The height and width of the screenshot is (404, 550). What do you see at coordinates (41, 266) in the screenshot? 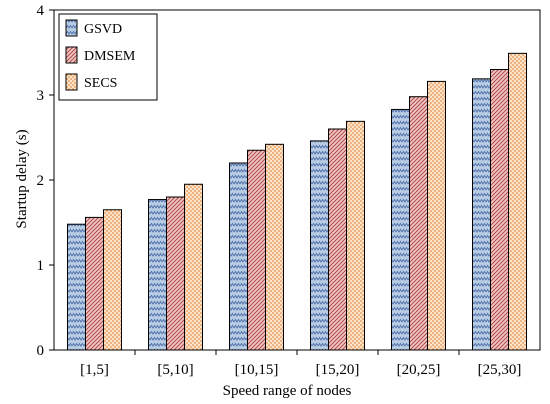
I see `y-tick-label: 1` at bounding box center [41, 266].